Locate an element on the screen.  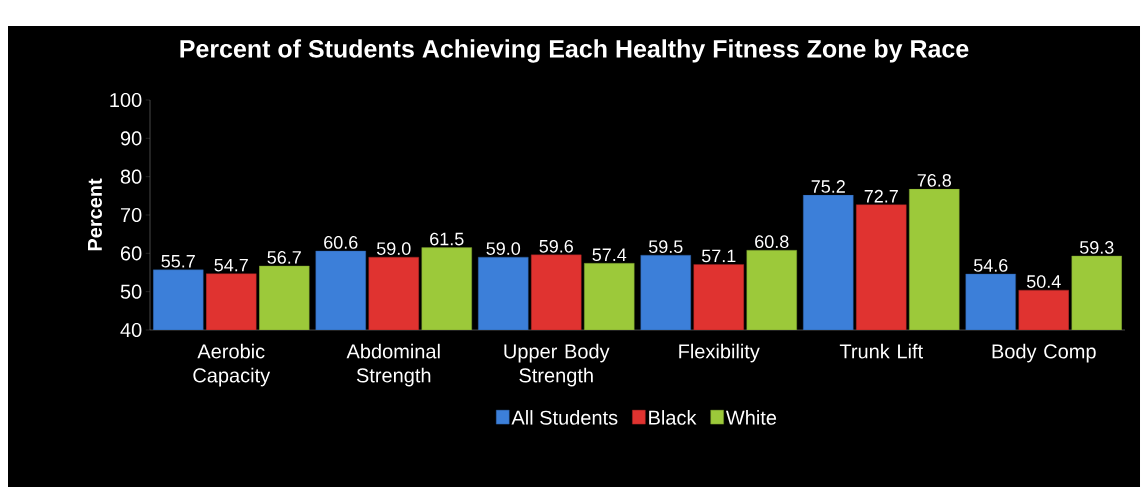
data-label: 60.8 is located at coordinates (772, 242).